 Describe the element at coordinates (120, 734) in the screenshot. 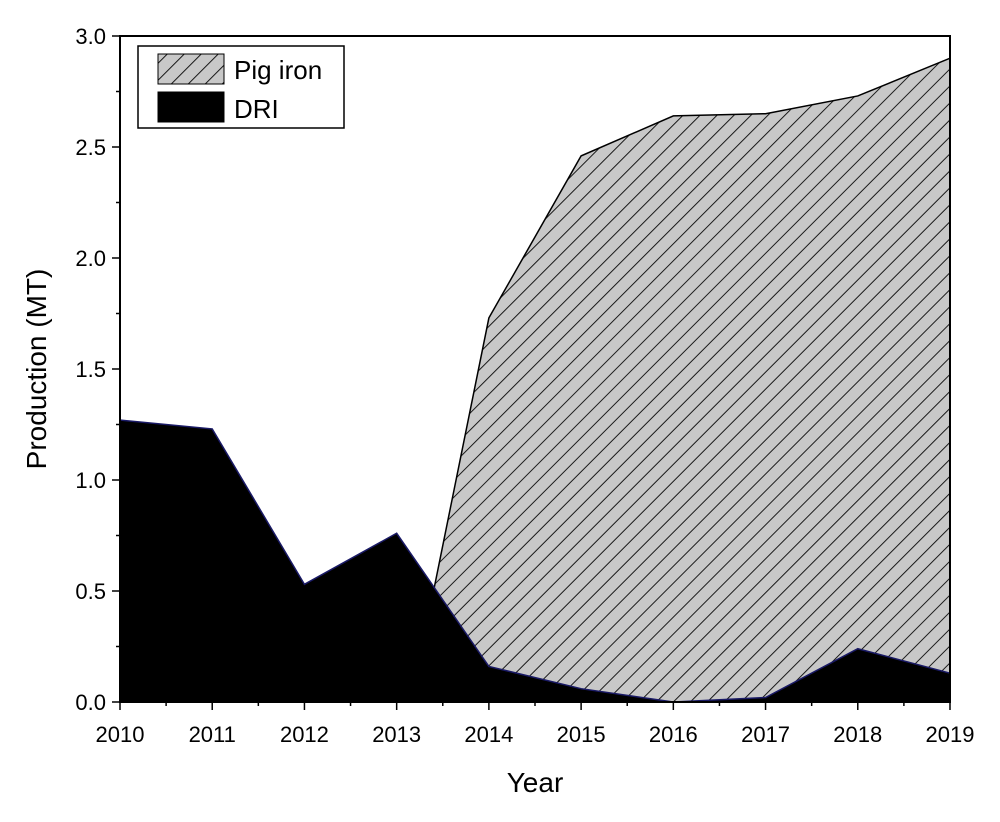

I see `x-tick-label: 2010` at that location.